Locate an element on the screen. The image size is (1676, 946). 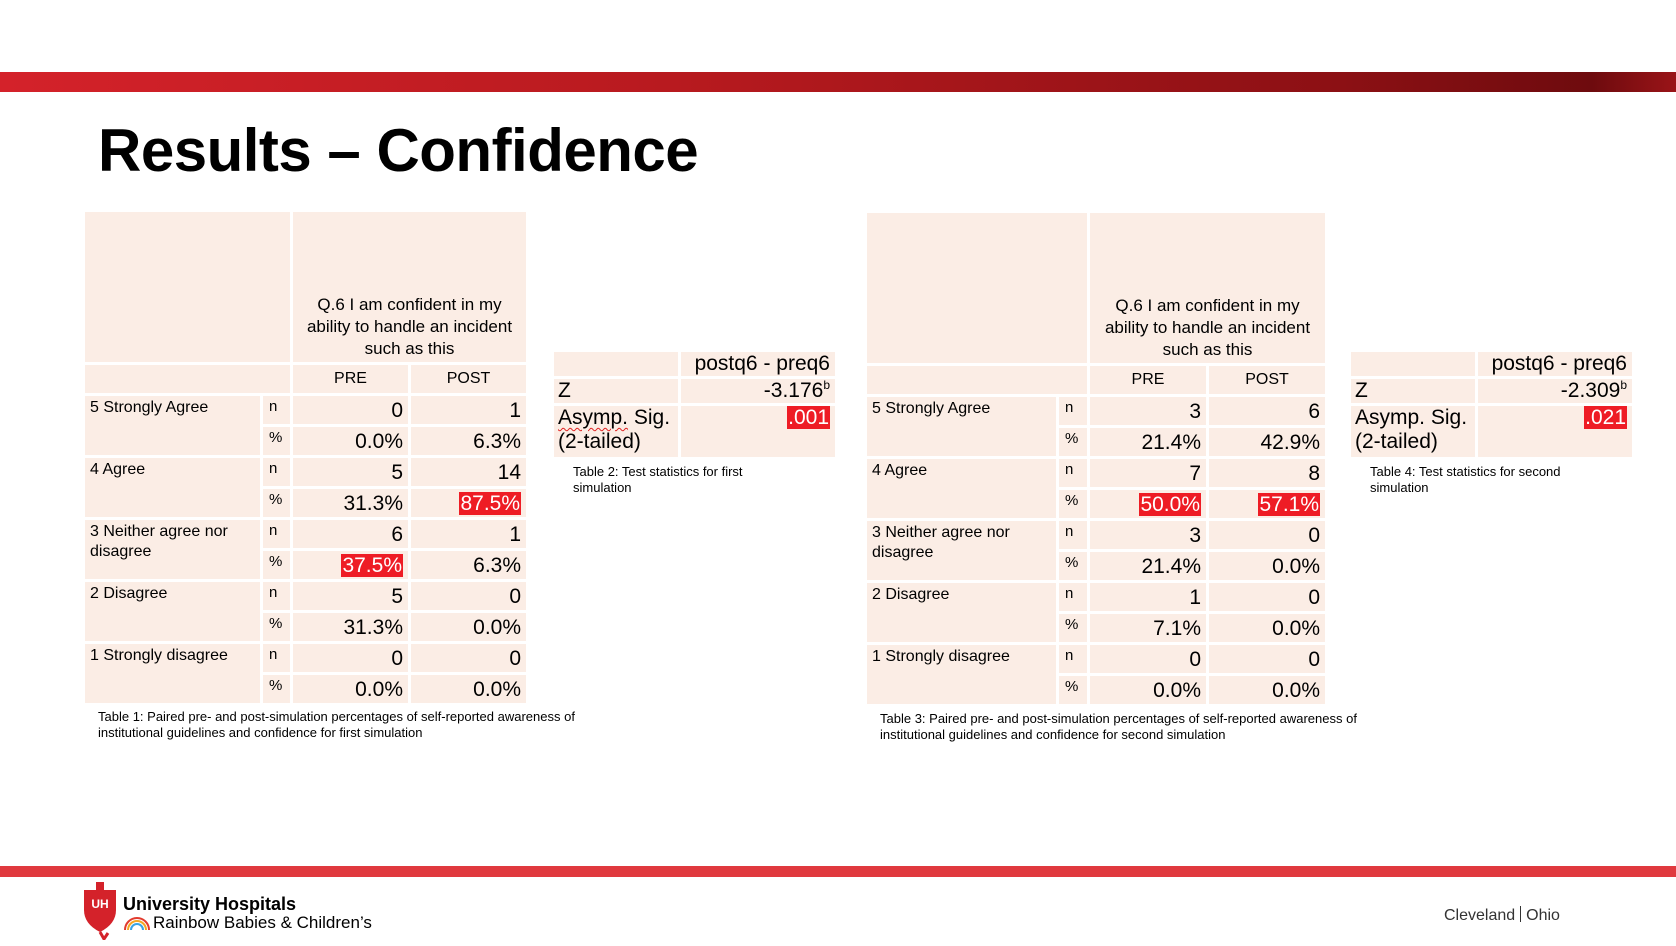
city-text: Cleveland is located at coordinates (1480, 915).